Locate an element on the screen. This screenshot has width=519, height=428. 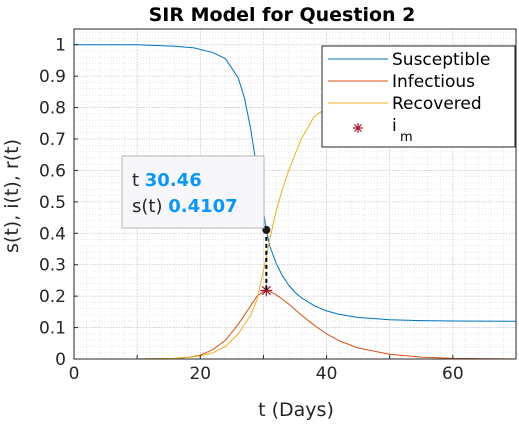
datatip-box is located at coordinates (193, 192).